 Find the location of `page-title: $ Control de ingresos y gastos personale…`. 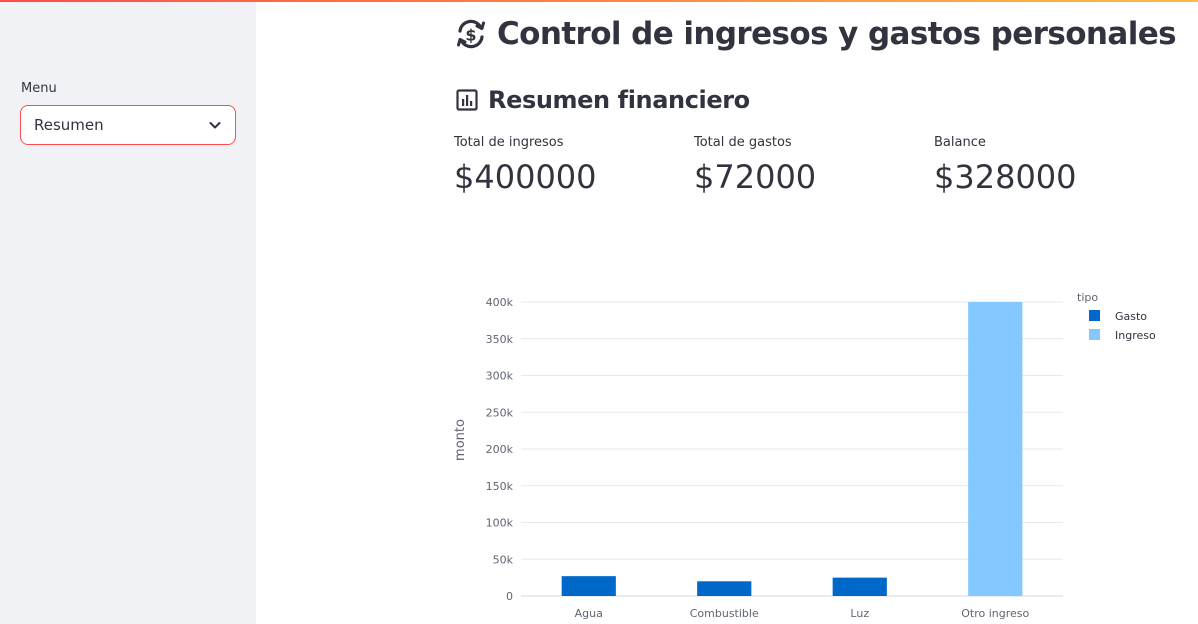

page-title: $ Control de ingresos y gastos personale… is located at coordinates (815, 34).